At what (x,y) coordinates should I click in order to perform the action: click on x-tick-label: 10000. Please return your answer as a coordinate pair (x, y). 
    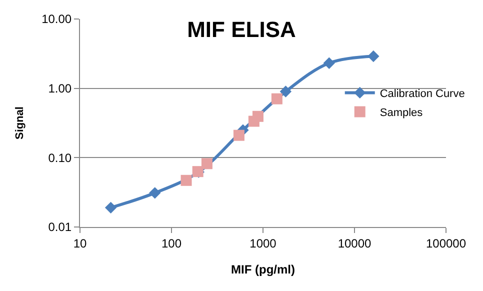
    Looking at the image, I should click on (355, 243).